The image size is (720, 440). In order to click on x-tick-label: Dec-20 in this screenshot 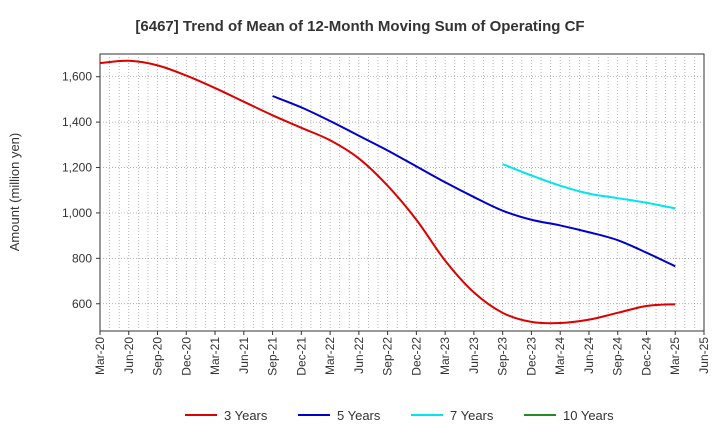, I will do `click(186, 356)`.